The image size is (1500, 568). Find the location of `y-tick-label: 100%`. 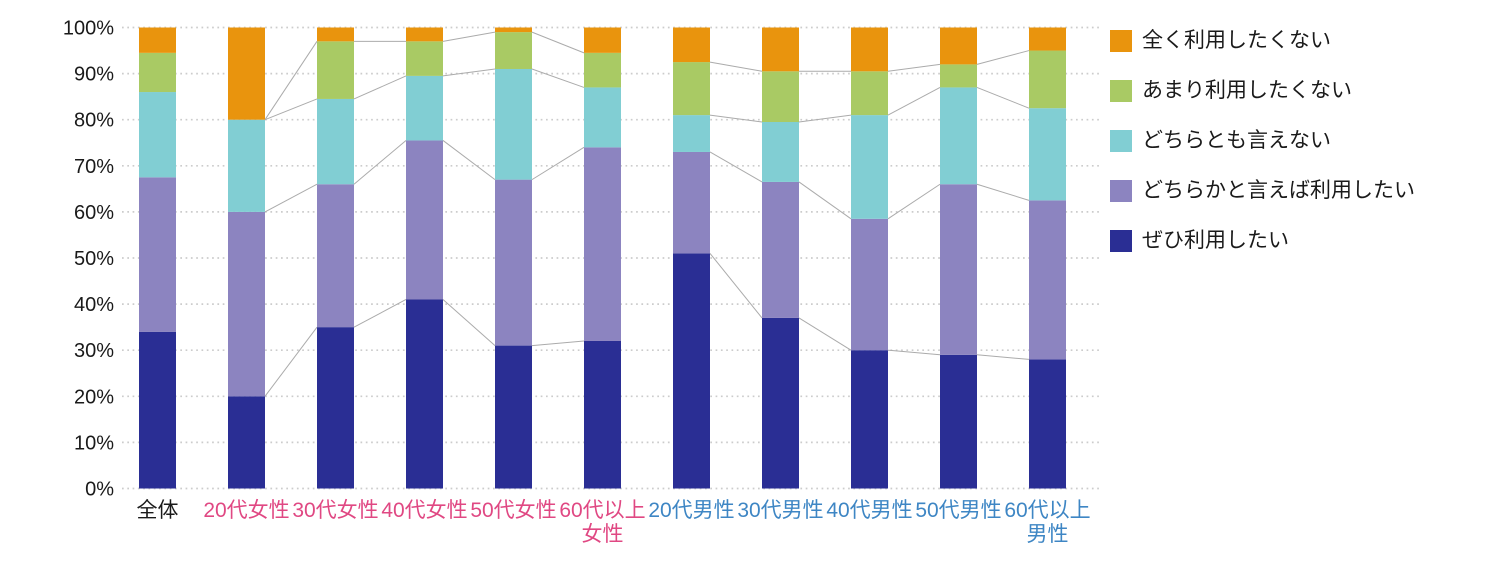

y-tick-label: 100% is located at coordinates (88, 29).